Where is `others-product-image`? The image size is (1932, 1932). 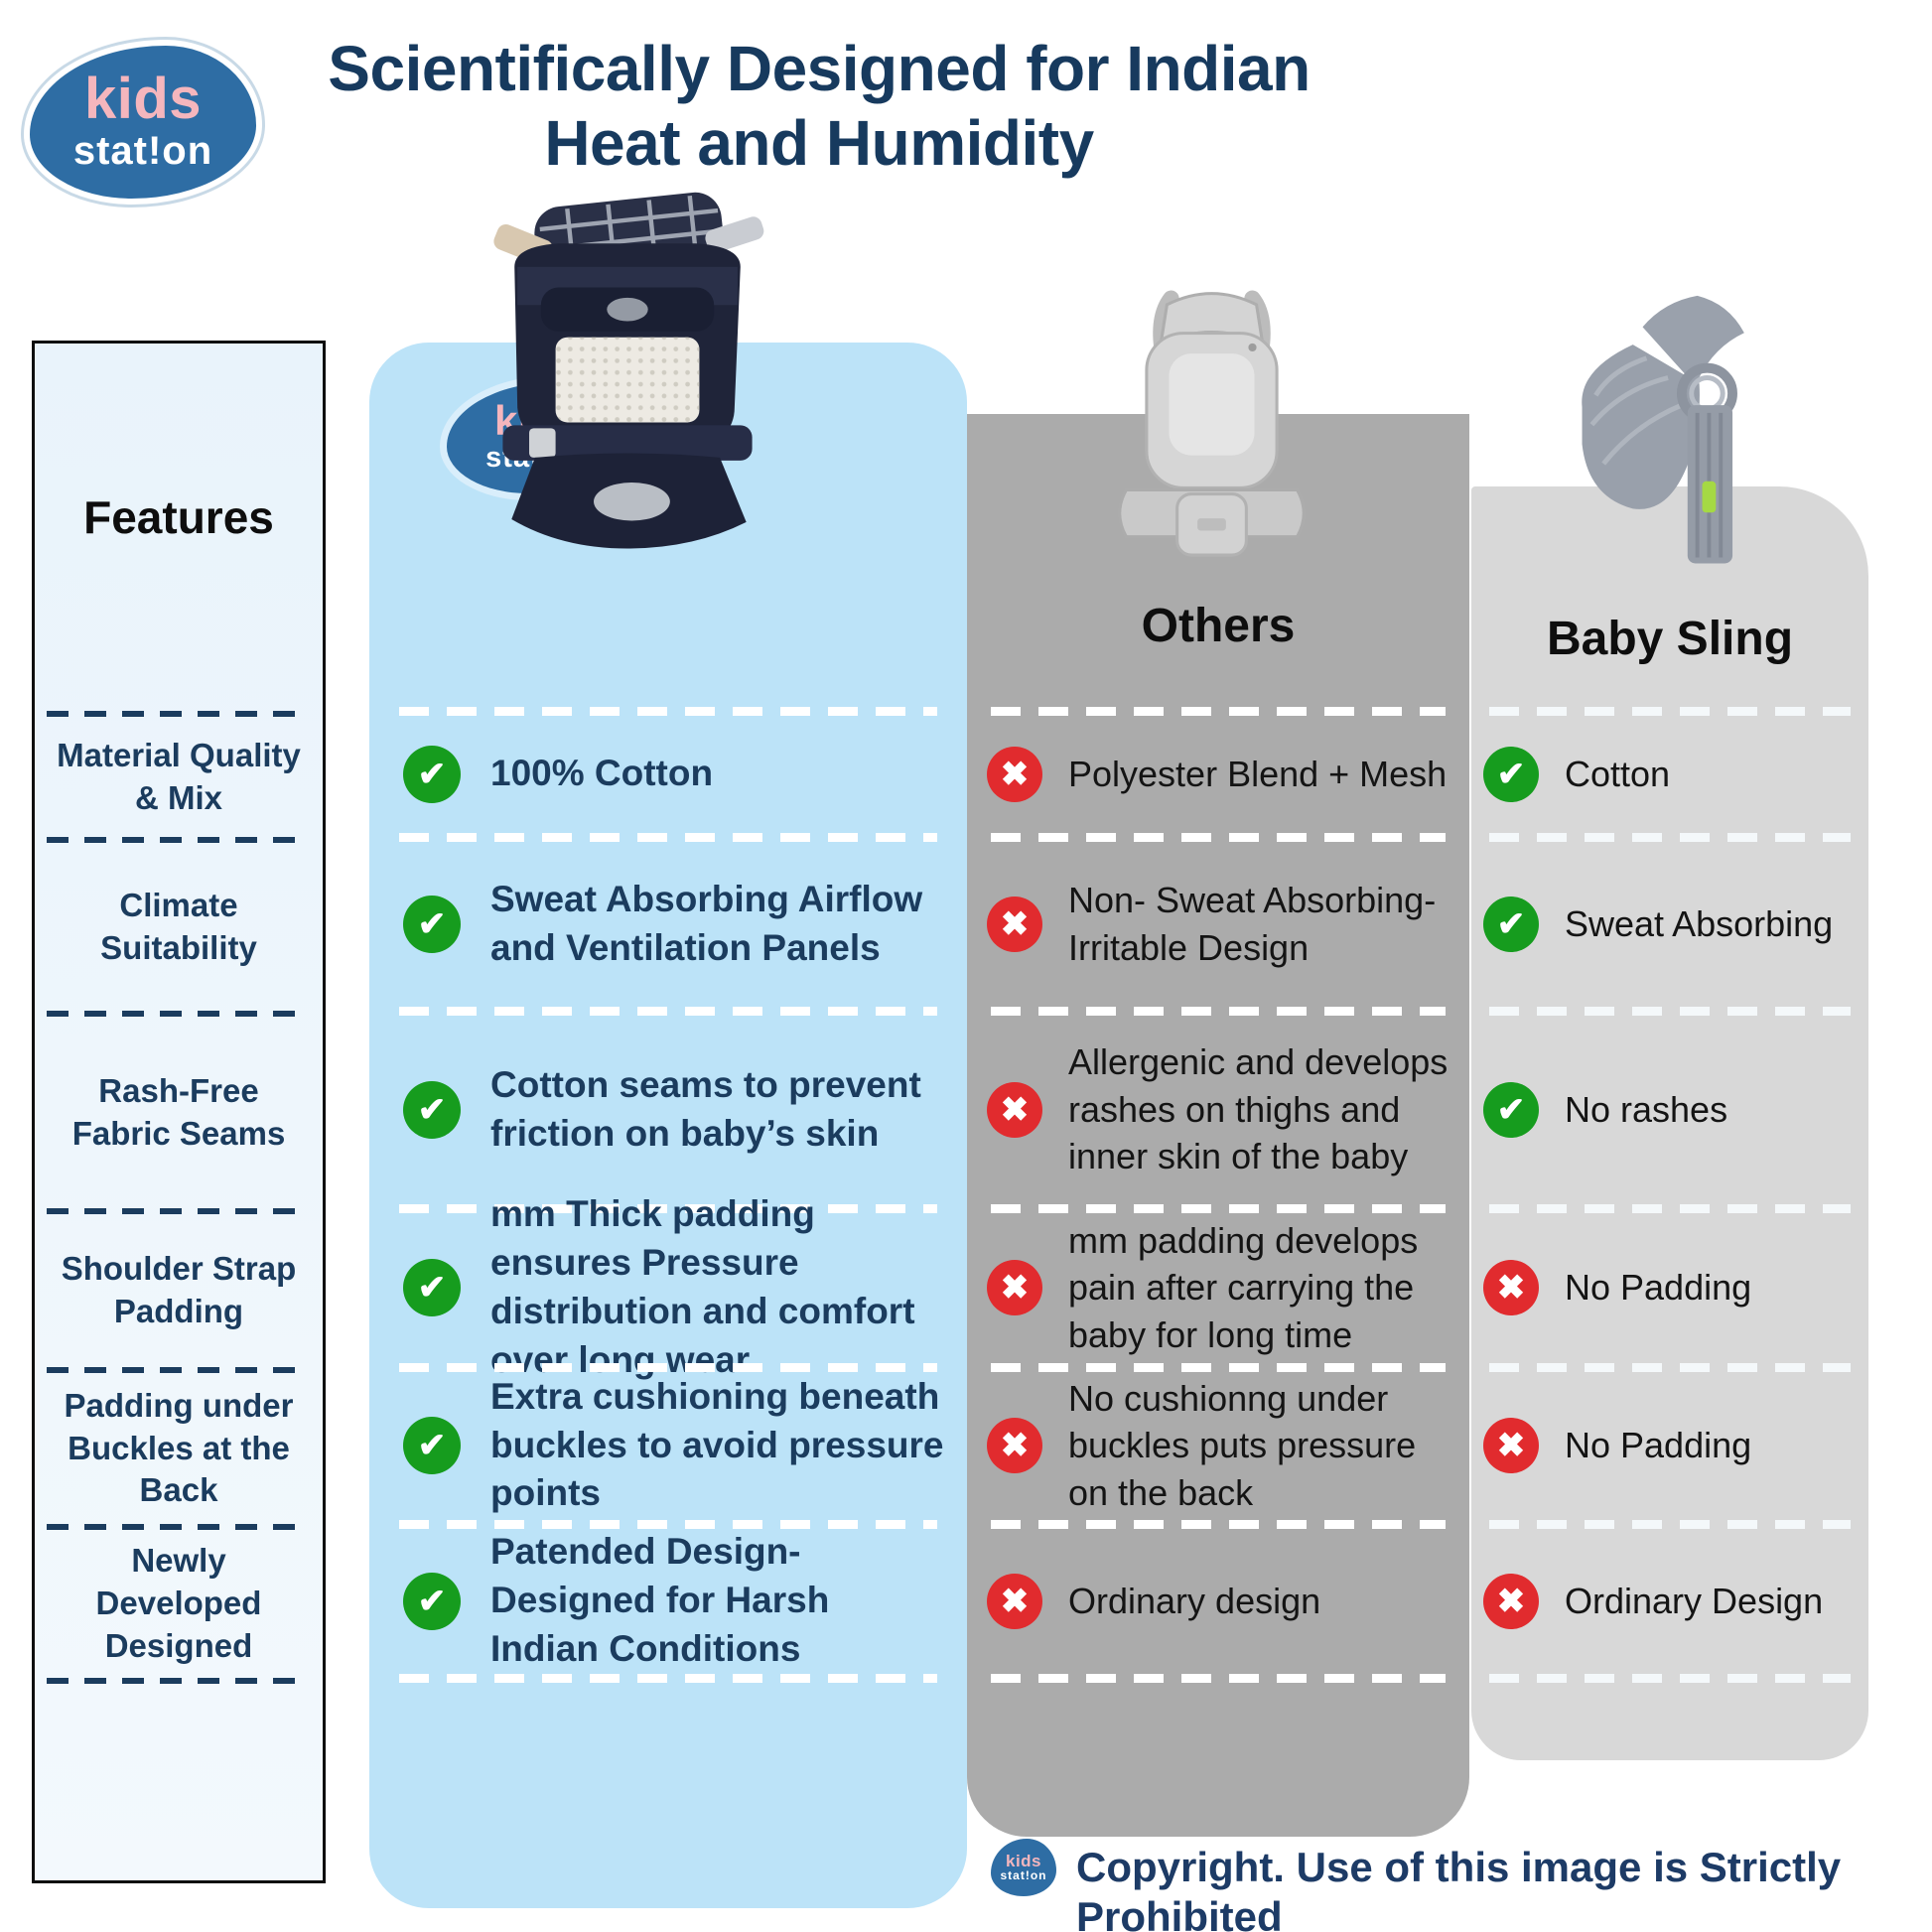 others-product-image is located at coordinates (1212, 424).